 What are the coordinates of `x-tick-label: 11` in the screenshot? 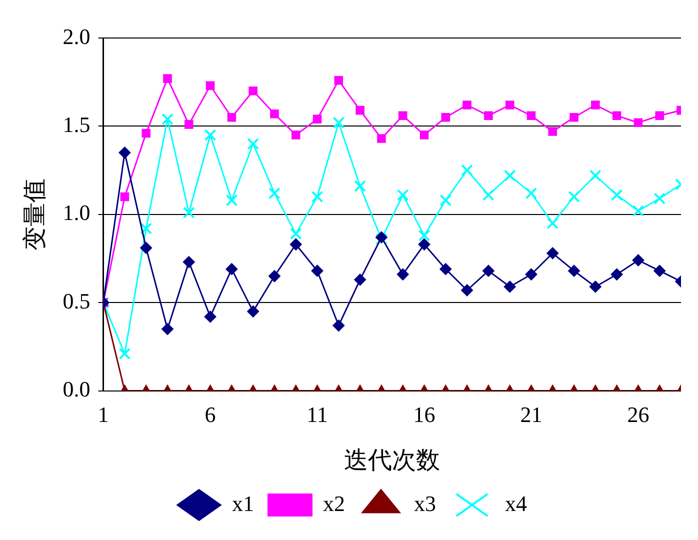 It's located at (317, 414).